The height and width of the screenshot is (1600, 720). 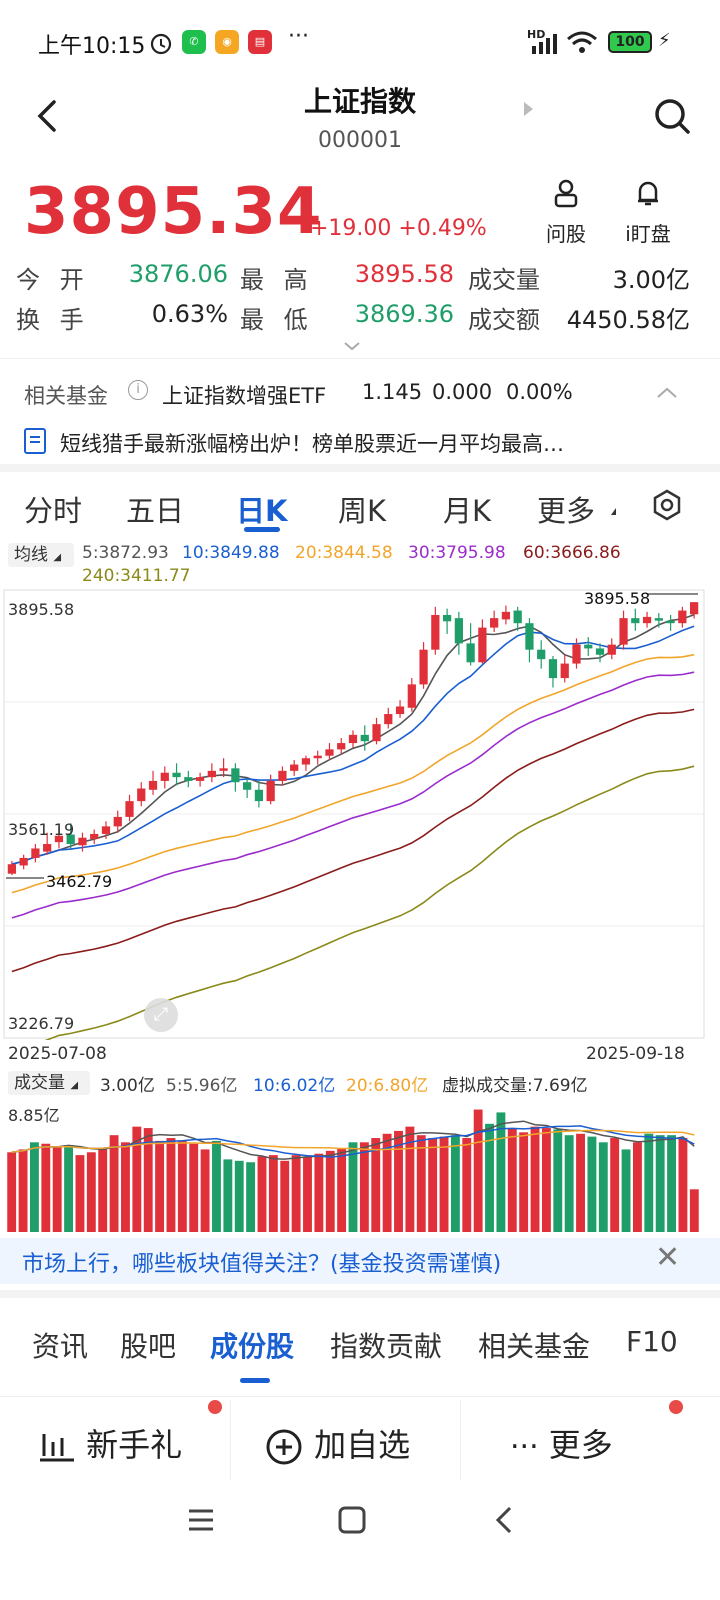 What do you see at coordinates (362, 511) in the screenshot?
I see `tab-week-k: 周K` at bounding box center [362, 511].